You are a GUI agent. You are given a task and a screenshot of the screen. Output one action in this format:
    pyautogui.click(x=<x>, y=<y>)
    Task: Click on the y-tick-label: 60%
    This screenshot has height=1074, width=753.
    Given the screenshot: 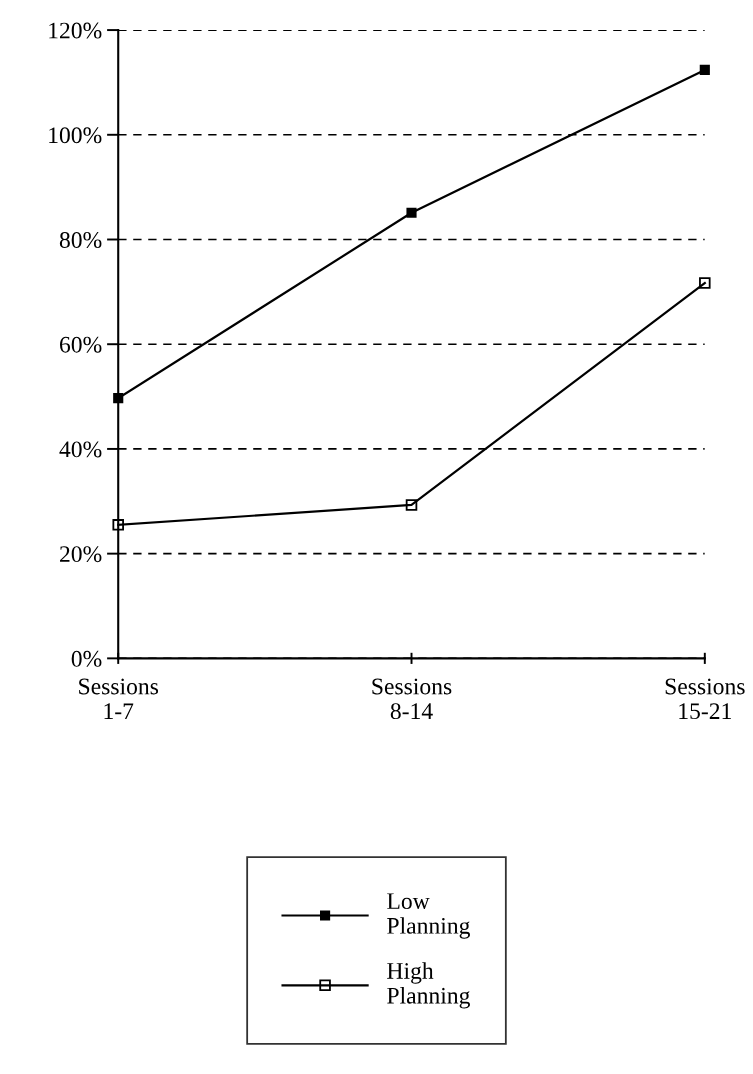 What is the action you would take?
    pyautogui.click(x=80, y=344)
    